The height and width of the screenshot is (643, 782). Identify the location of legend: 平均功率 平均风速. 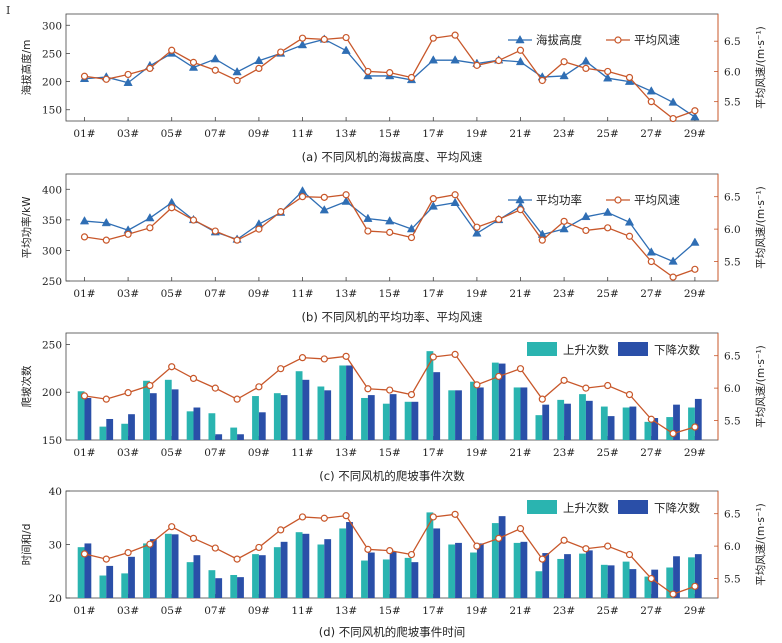
(594, 200).